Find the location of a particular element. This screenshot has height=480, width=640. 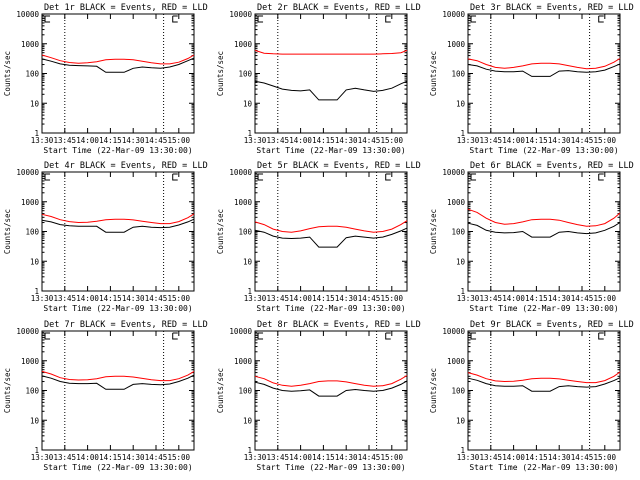

panel-title: Det 5r BLACK = Events, RED = LLD is located at coordinates (339, 166).